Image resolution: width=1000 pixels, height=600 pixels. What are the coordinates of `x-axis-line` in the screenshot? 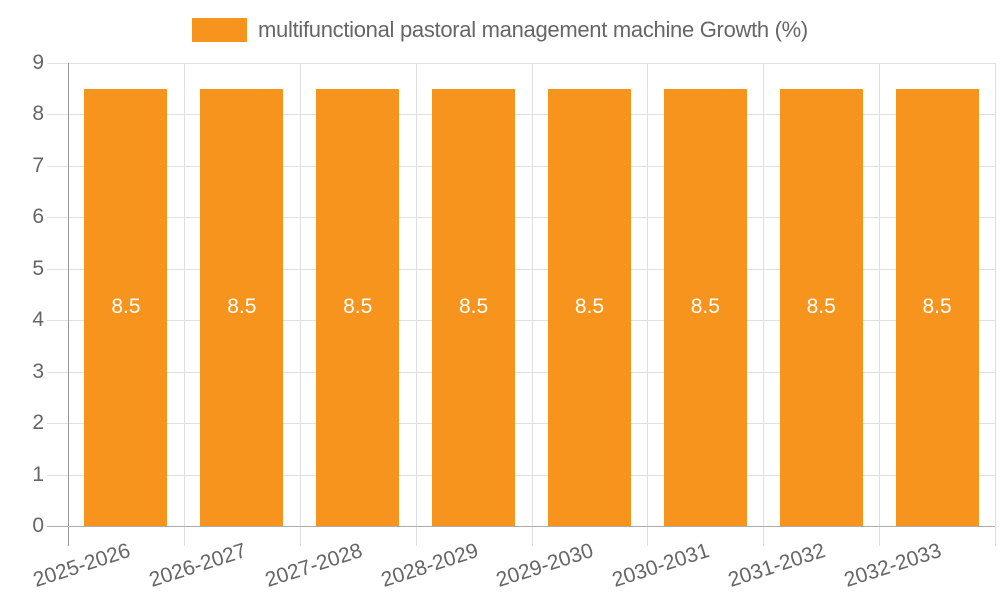 It's located at (521, 526).